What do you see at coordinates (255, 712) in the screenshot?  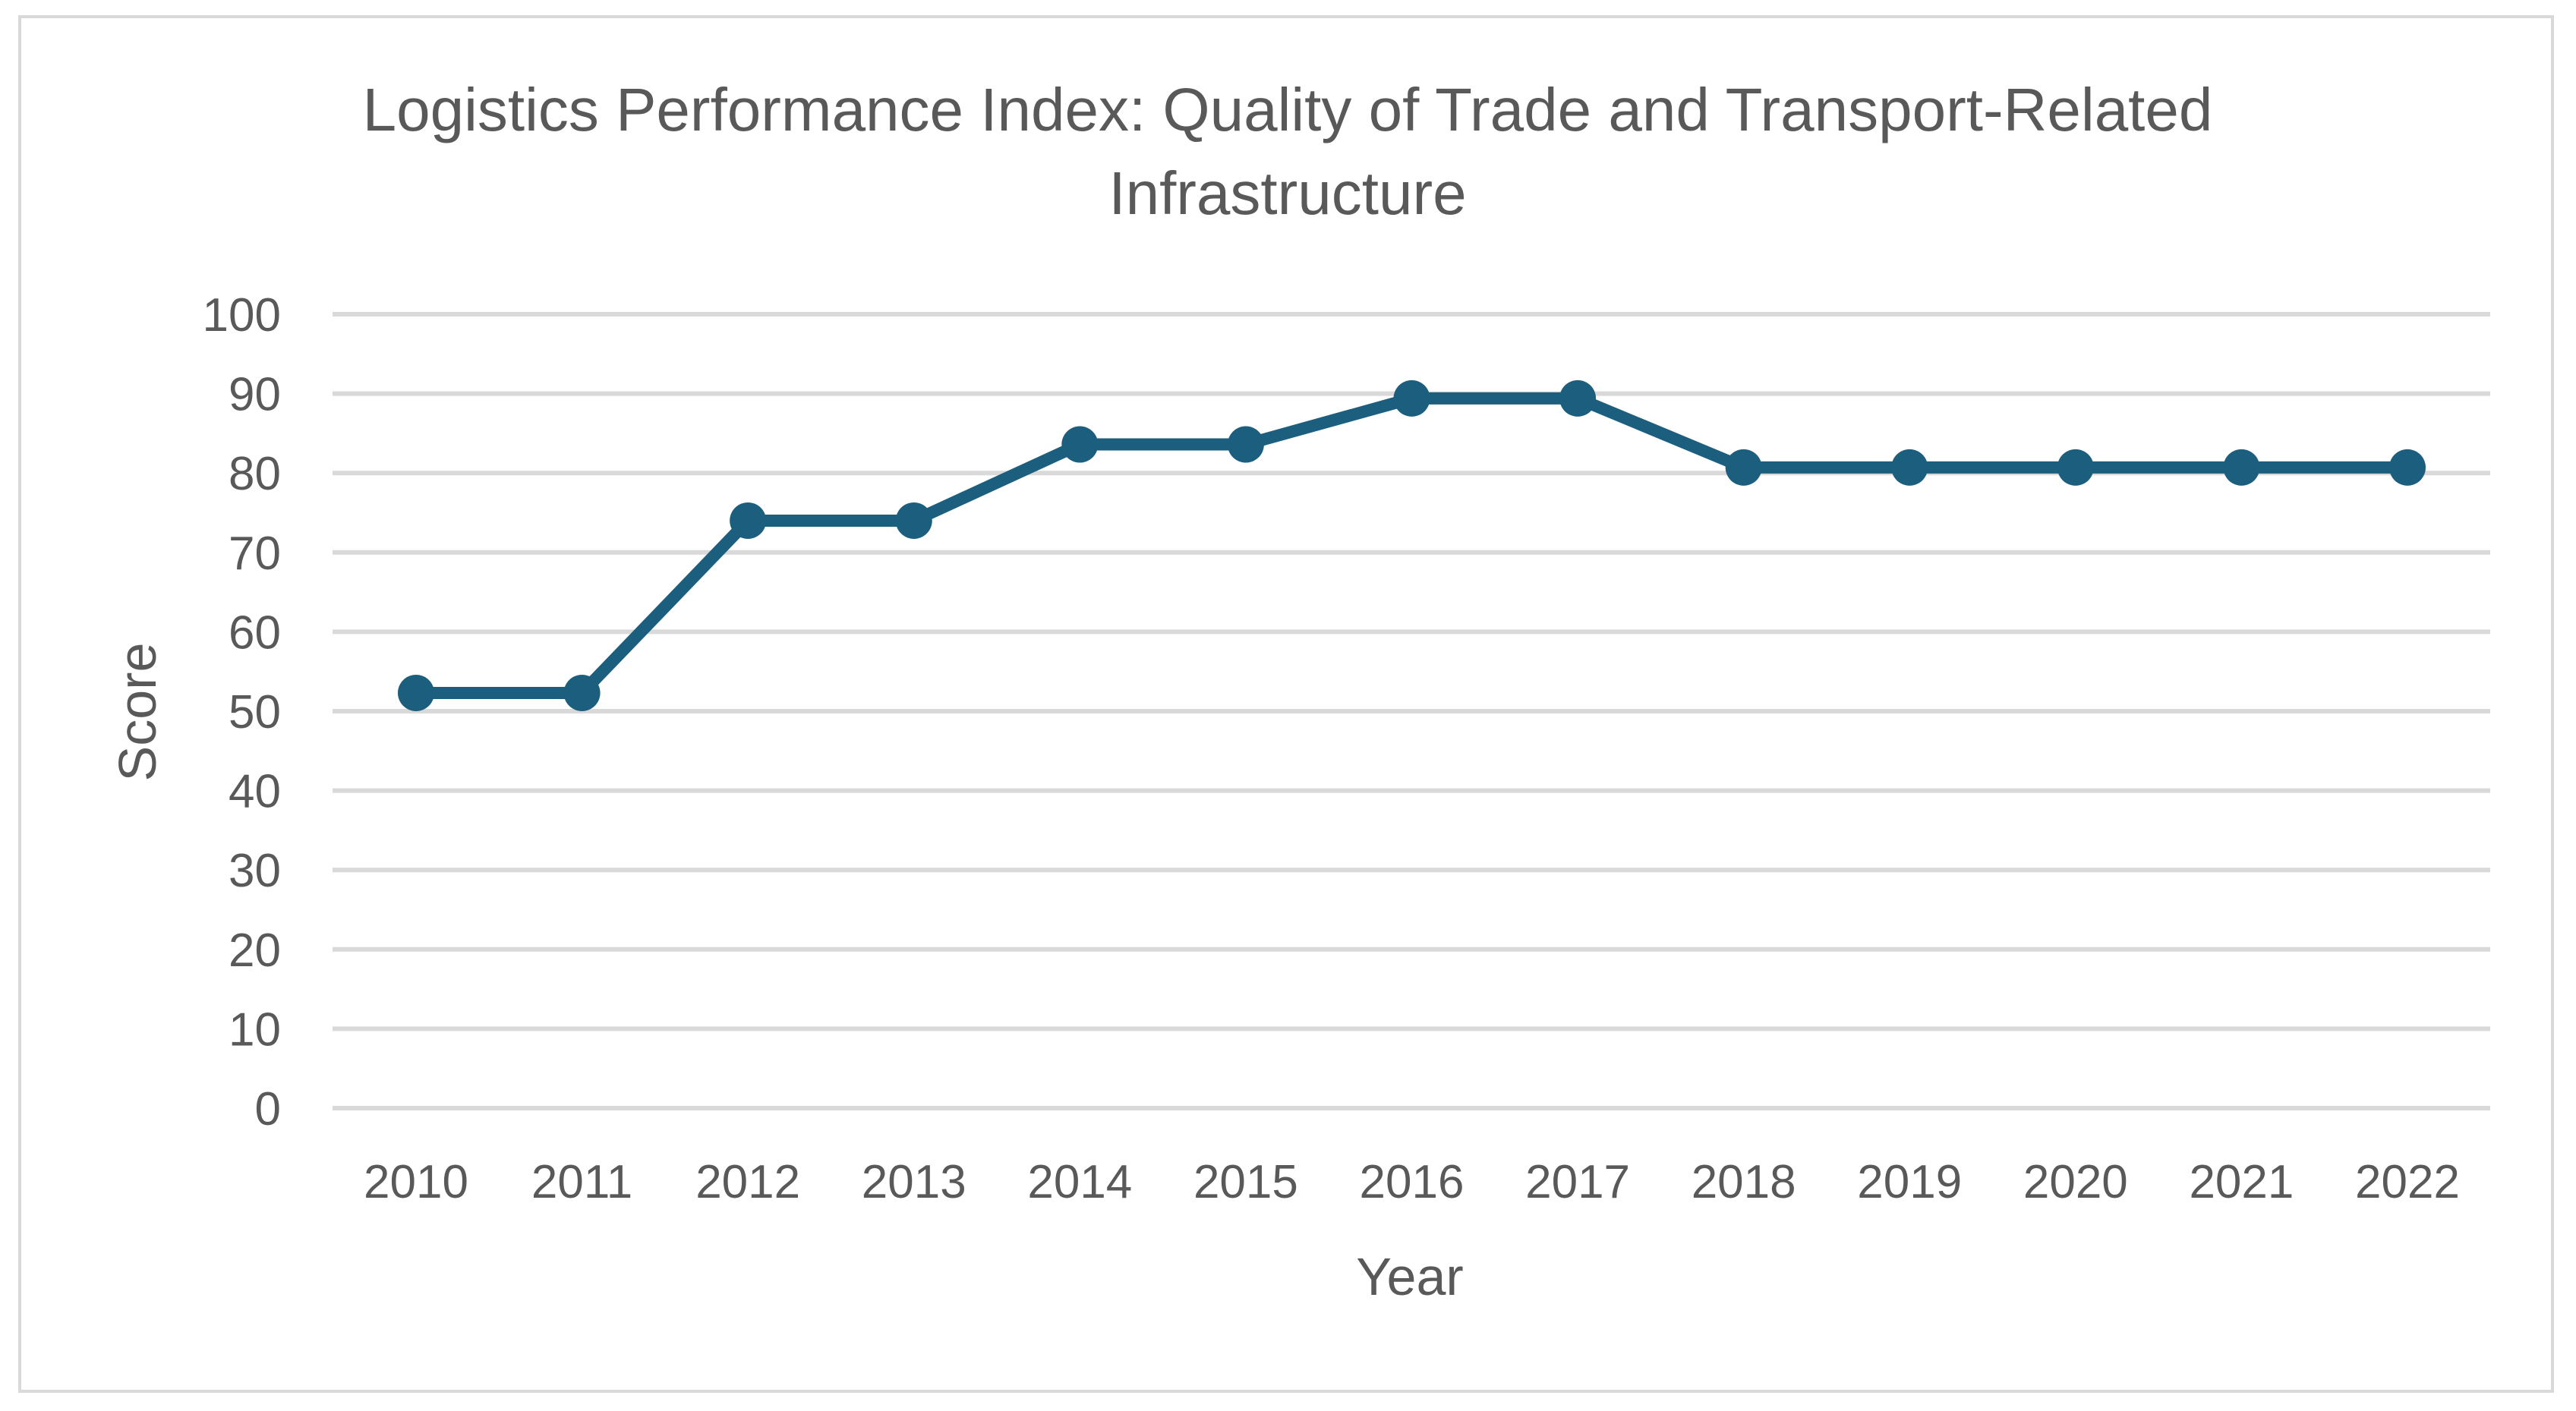 I see `y-tick-label-50: 50` at bounding box center [255, 712].